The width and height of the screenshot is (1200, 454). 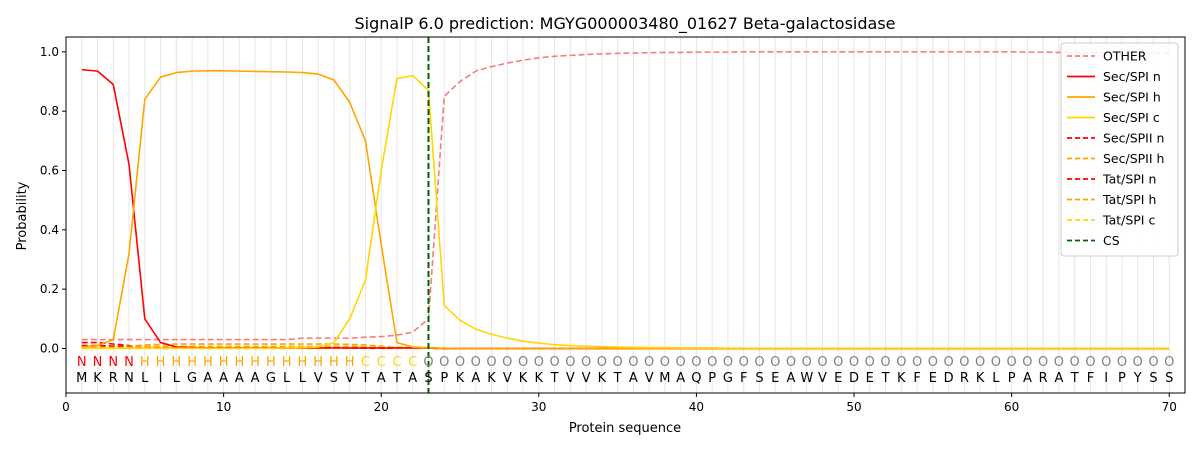 I want to click on residue-label: M, so click(x=664, y=378).